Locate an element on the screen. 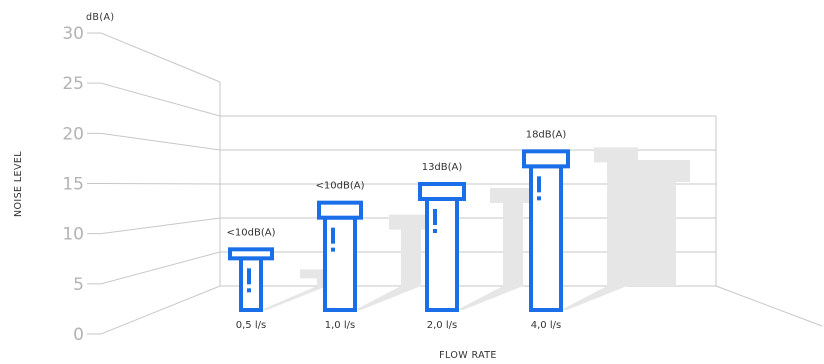  y-tick-label: 20 is located at coordinates (73, 134).